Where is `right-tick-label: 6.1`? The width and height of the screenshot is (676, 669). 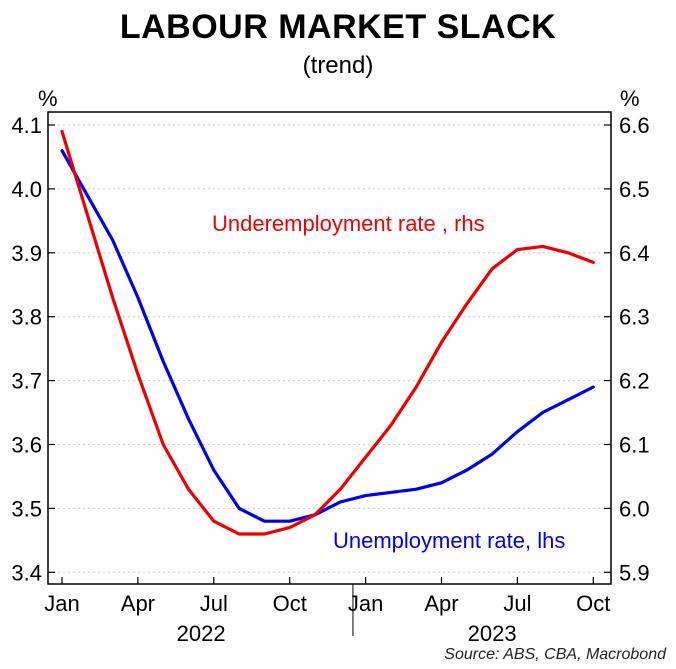 right-tick-label: 6.1 is located at coordinates (634, 445).